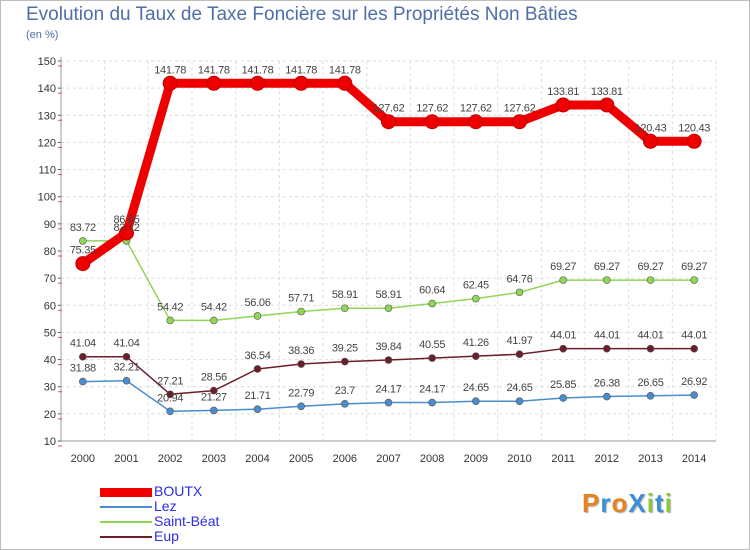  I want to click on data-label: 27.21, so click(170, 381).